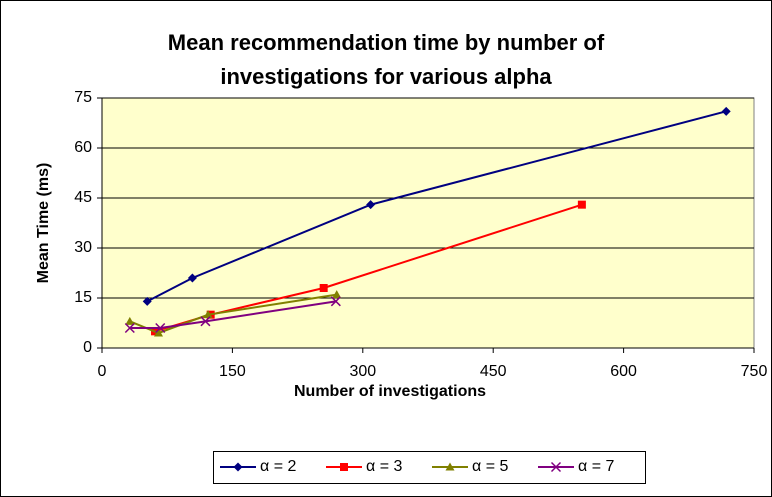  What do you see at coordinates (386, 42) in the screenshot?
I see `chart-title: Mean recommendation time by number of` at bounding box center [386, 42].